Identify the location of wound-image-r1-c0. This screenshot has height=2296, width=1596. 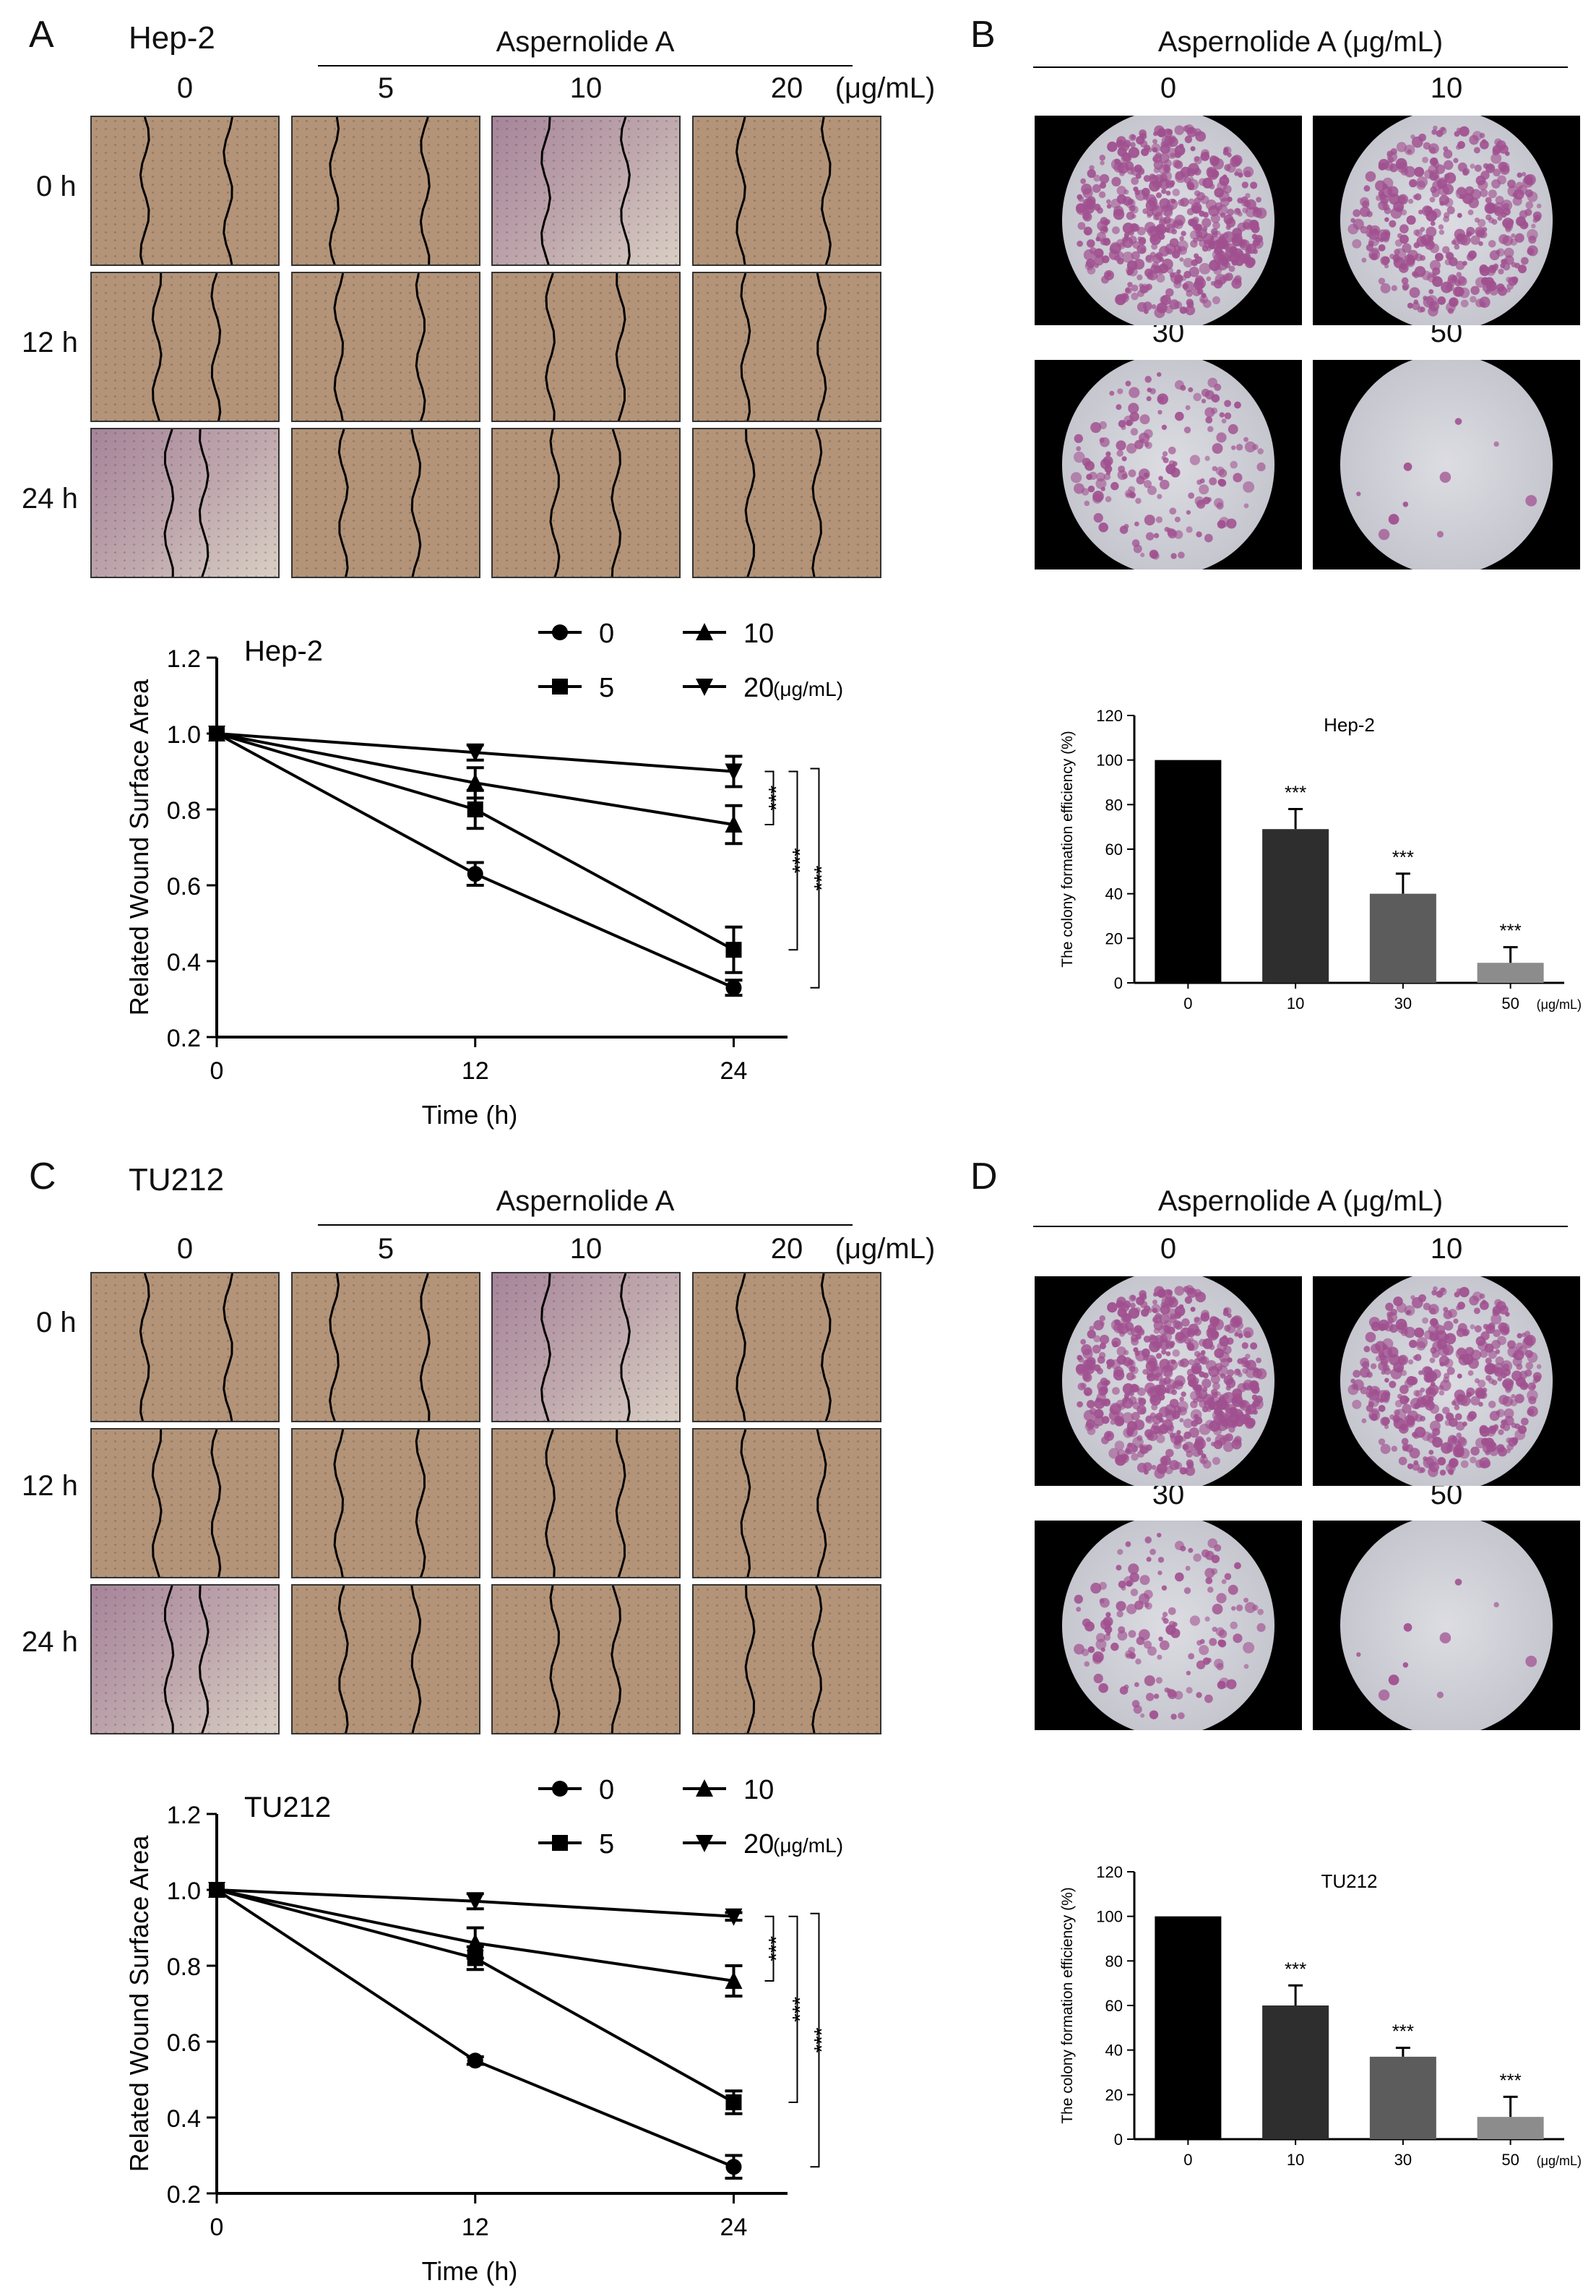
(185, 1503).